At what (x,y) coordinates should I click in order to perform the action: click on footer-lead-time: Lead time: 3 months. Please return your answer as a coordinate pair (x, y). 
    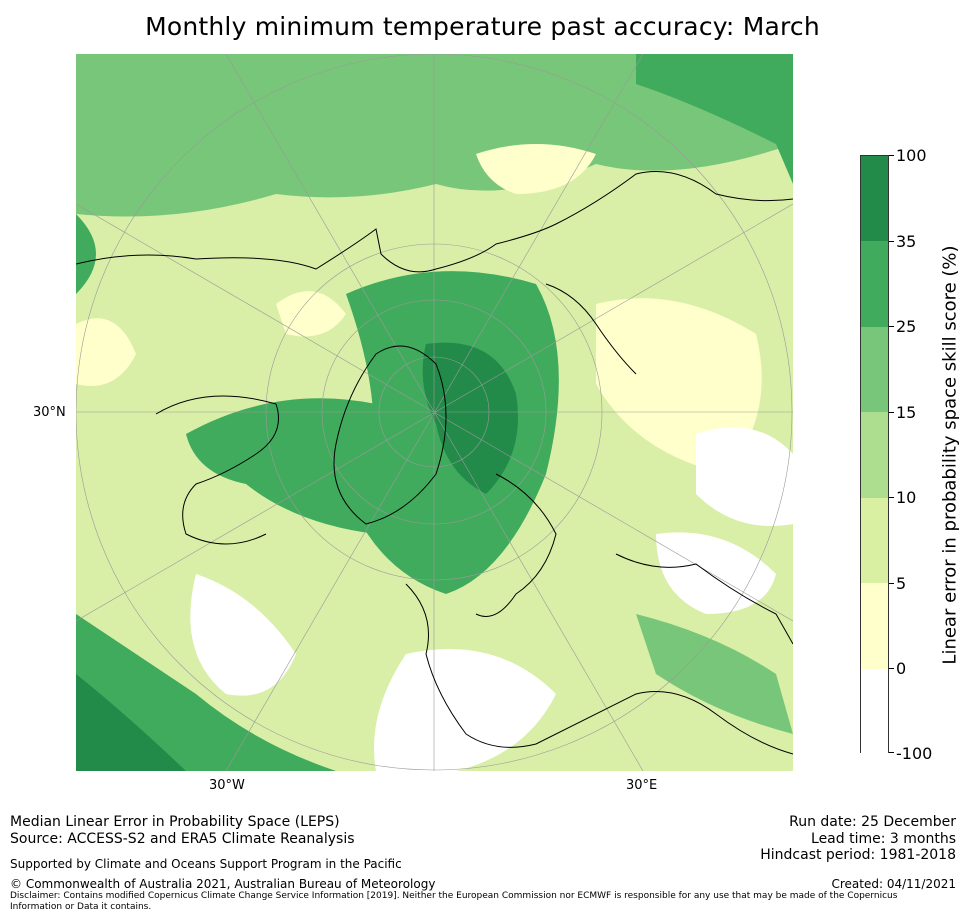
    Looking at the image, I should click on (883, 839).